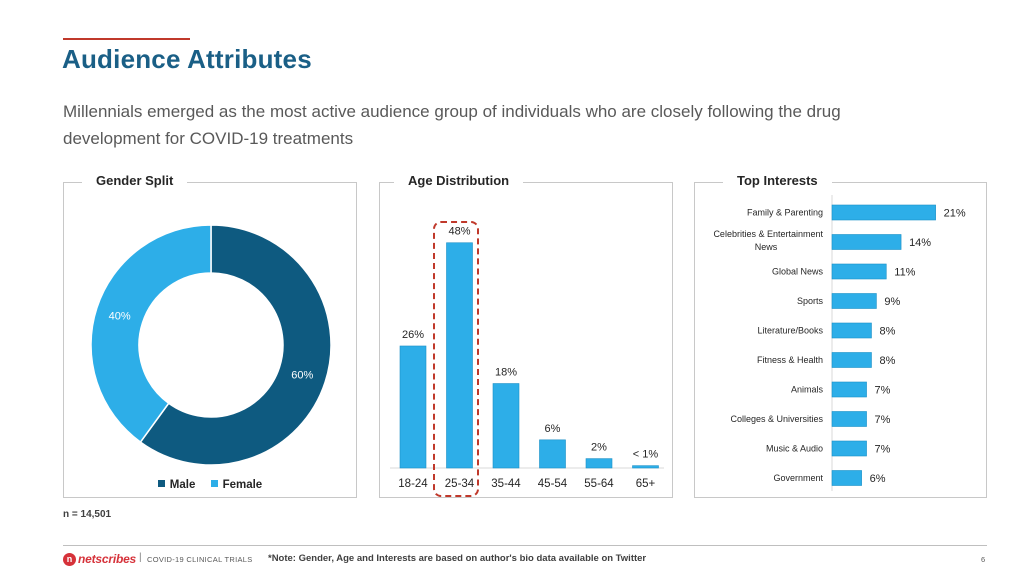  Describe the element at coordinates (200, 559) in the screenshot. I see `footer-label: COVID-19 CLINICAL TRIALS` at that location.